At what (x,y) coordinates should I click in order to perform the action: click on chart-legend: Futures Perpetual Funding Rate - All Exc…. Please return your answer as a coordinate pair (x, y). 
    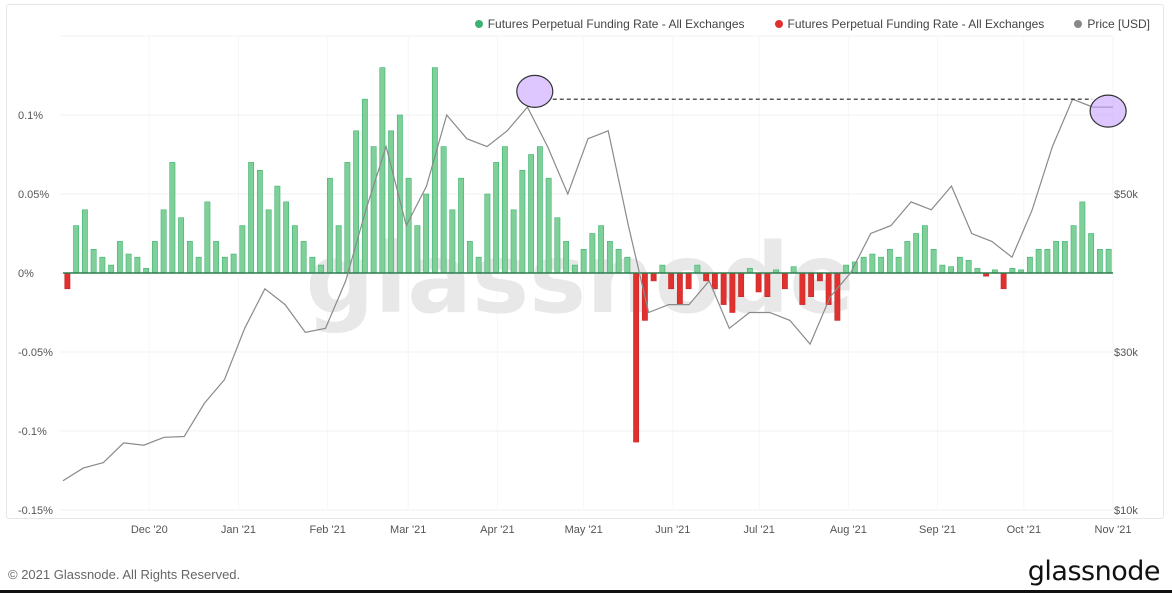
    Looking at the image, I should click on (812, 24).